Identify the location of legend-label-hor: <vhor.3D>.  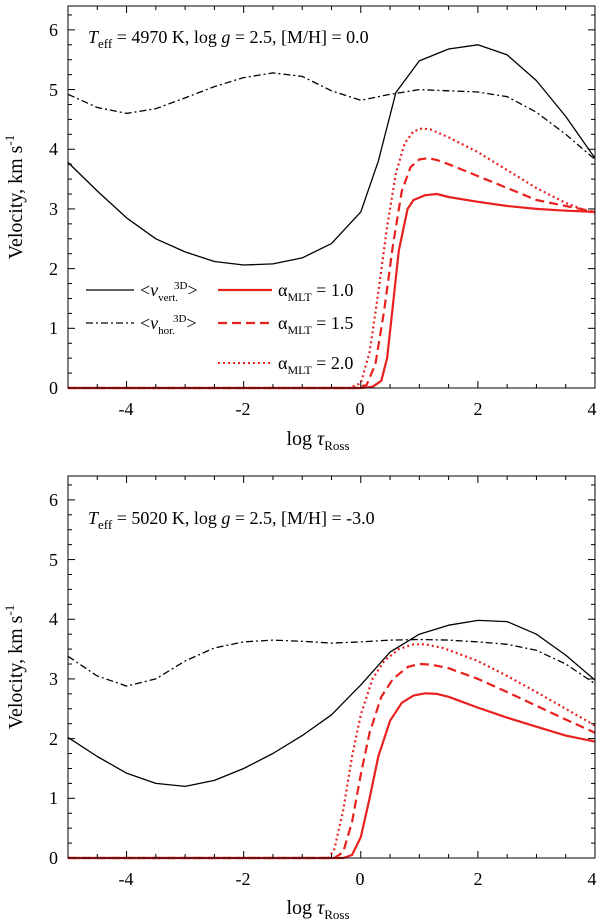
(168, 325).